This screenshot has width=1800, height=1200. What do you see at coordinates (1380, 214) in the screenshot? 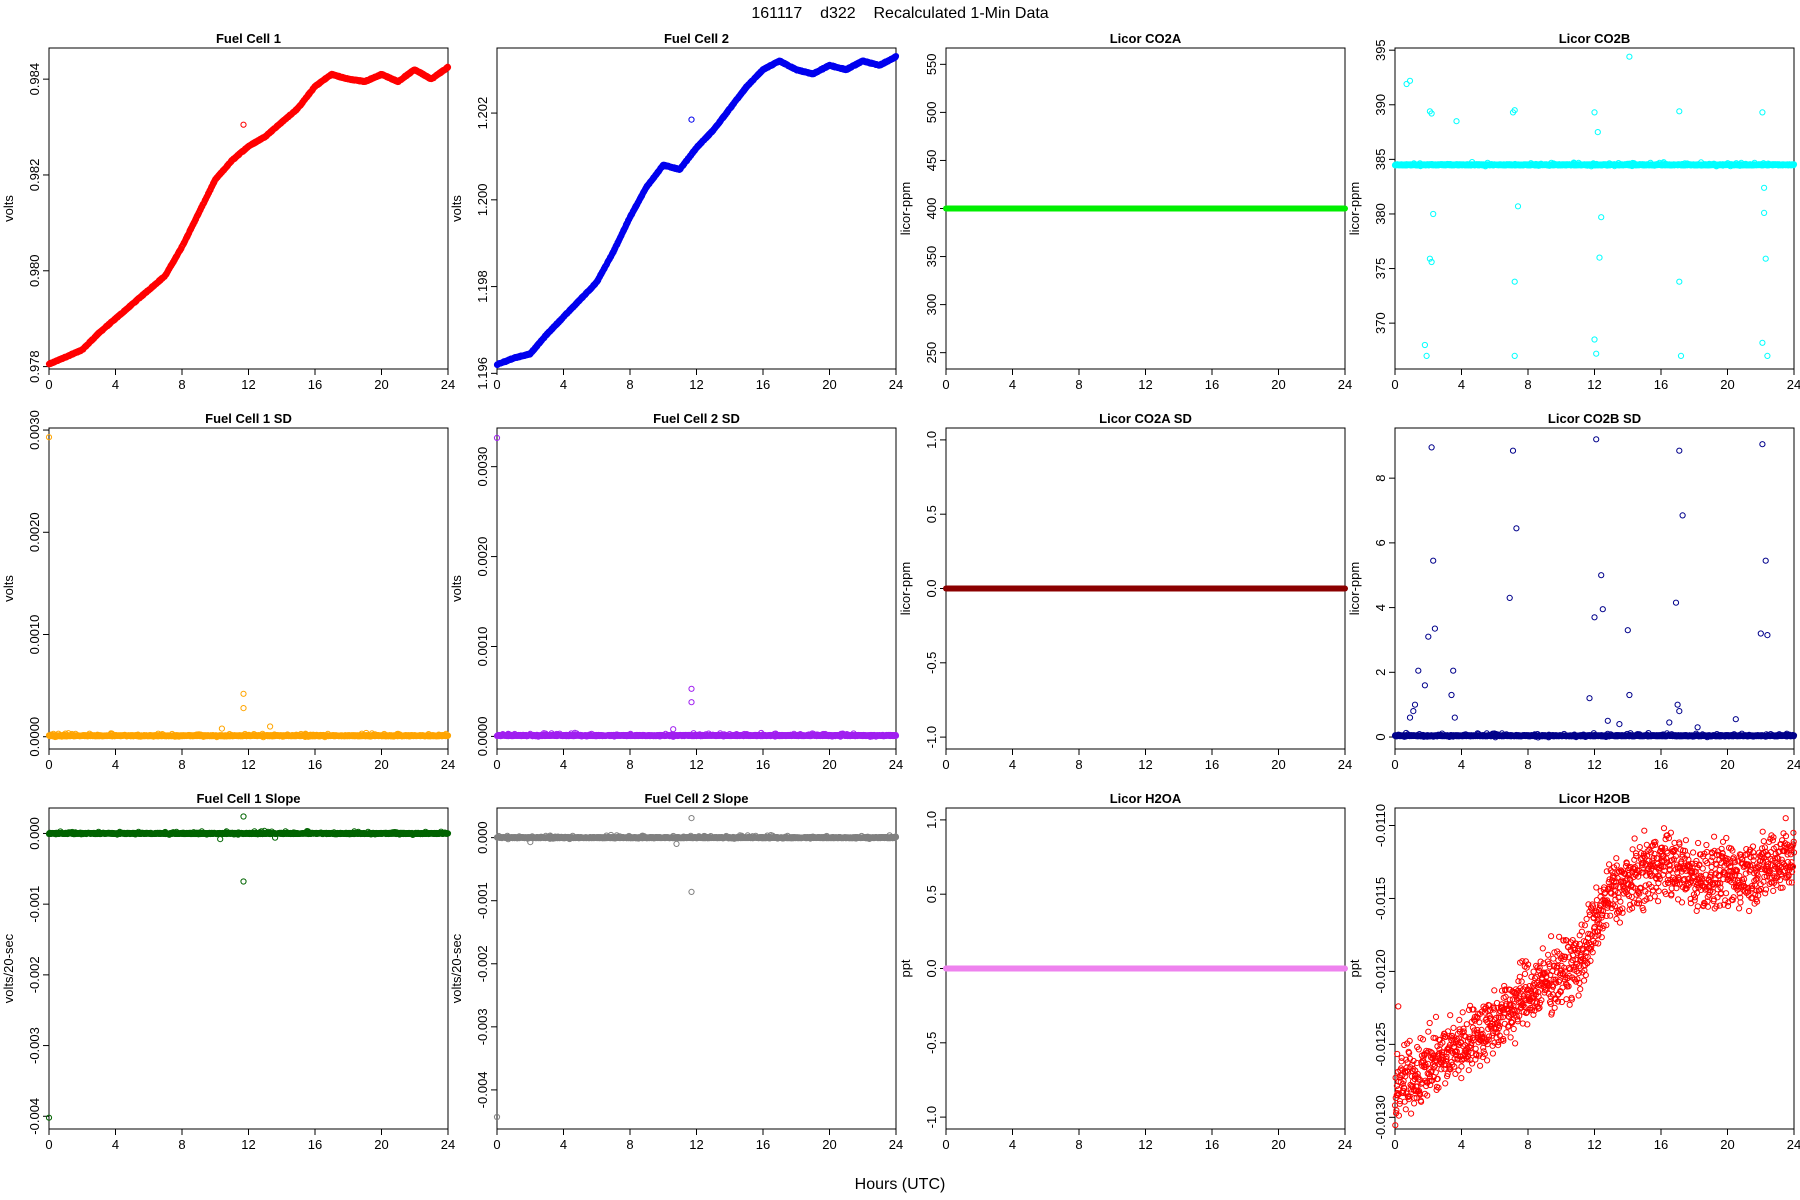
I see `y-tick-label: 380` at bounding box center [1380, 214].